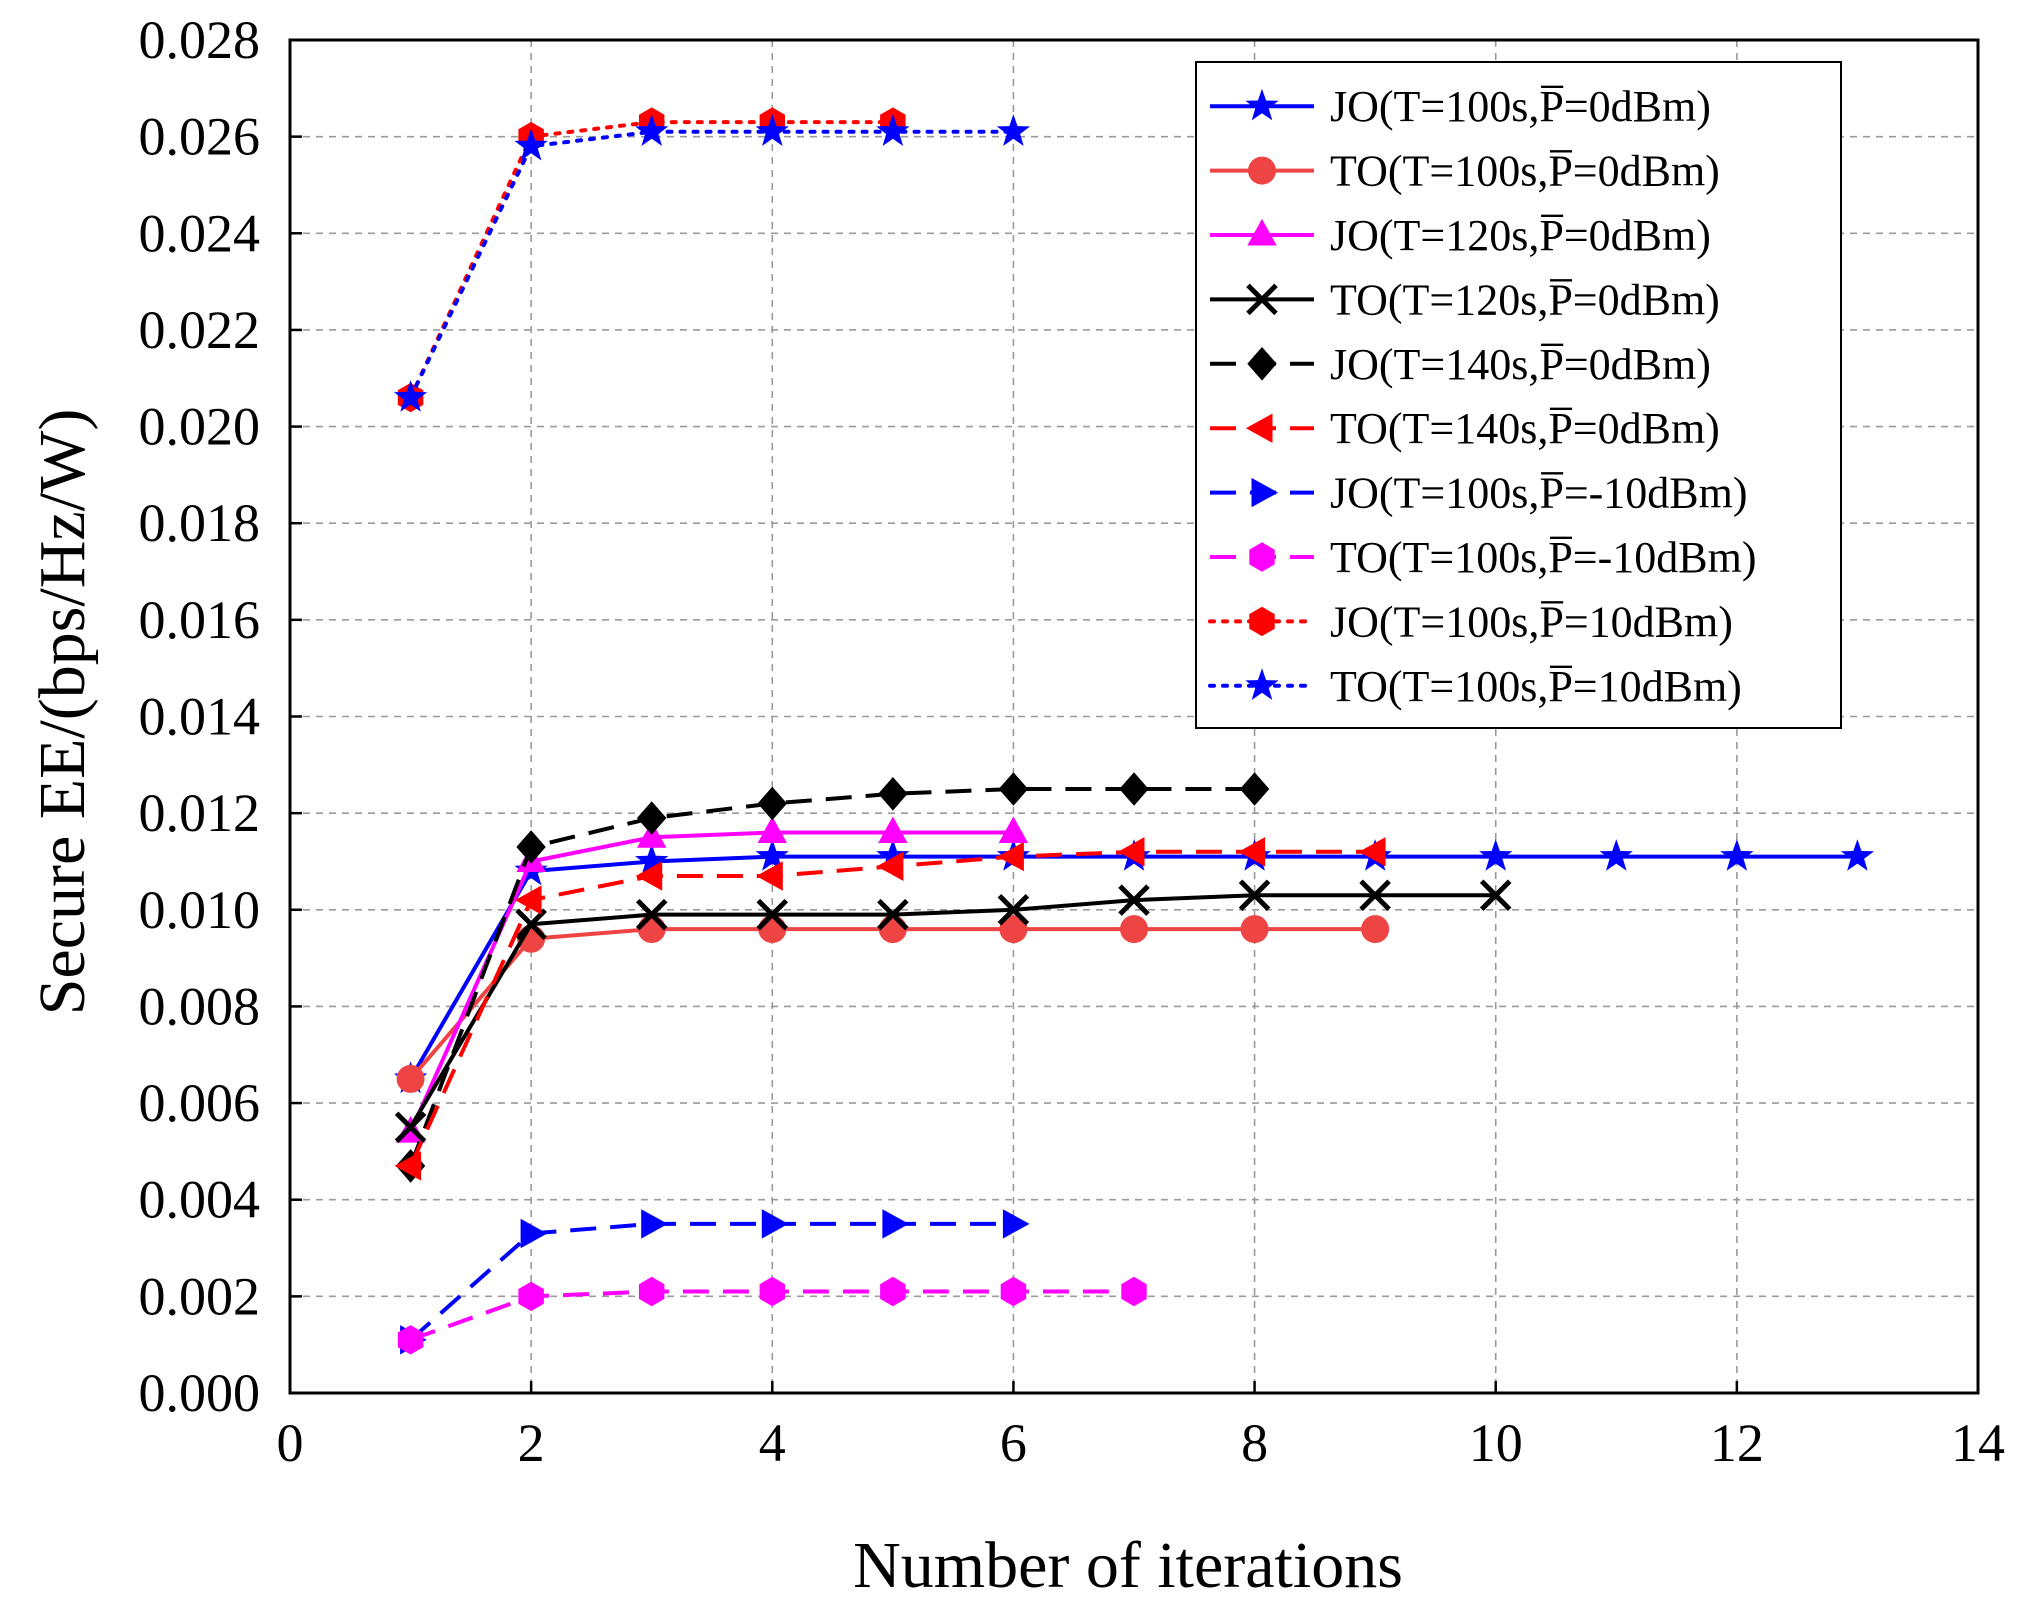 This screenshot has height=1608, width=2025. I want to click on legend-label: JO(T=100s,P̅=0dBm), so click(1520, 106).